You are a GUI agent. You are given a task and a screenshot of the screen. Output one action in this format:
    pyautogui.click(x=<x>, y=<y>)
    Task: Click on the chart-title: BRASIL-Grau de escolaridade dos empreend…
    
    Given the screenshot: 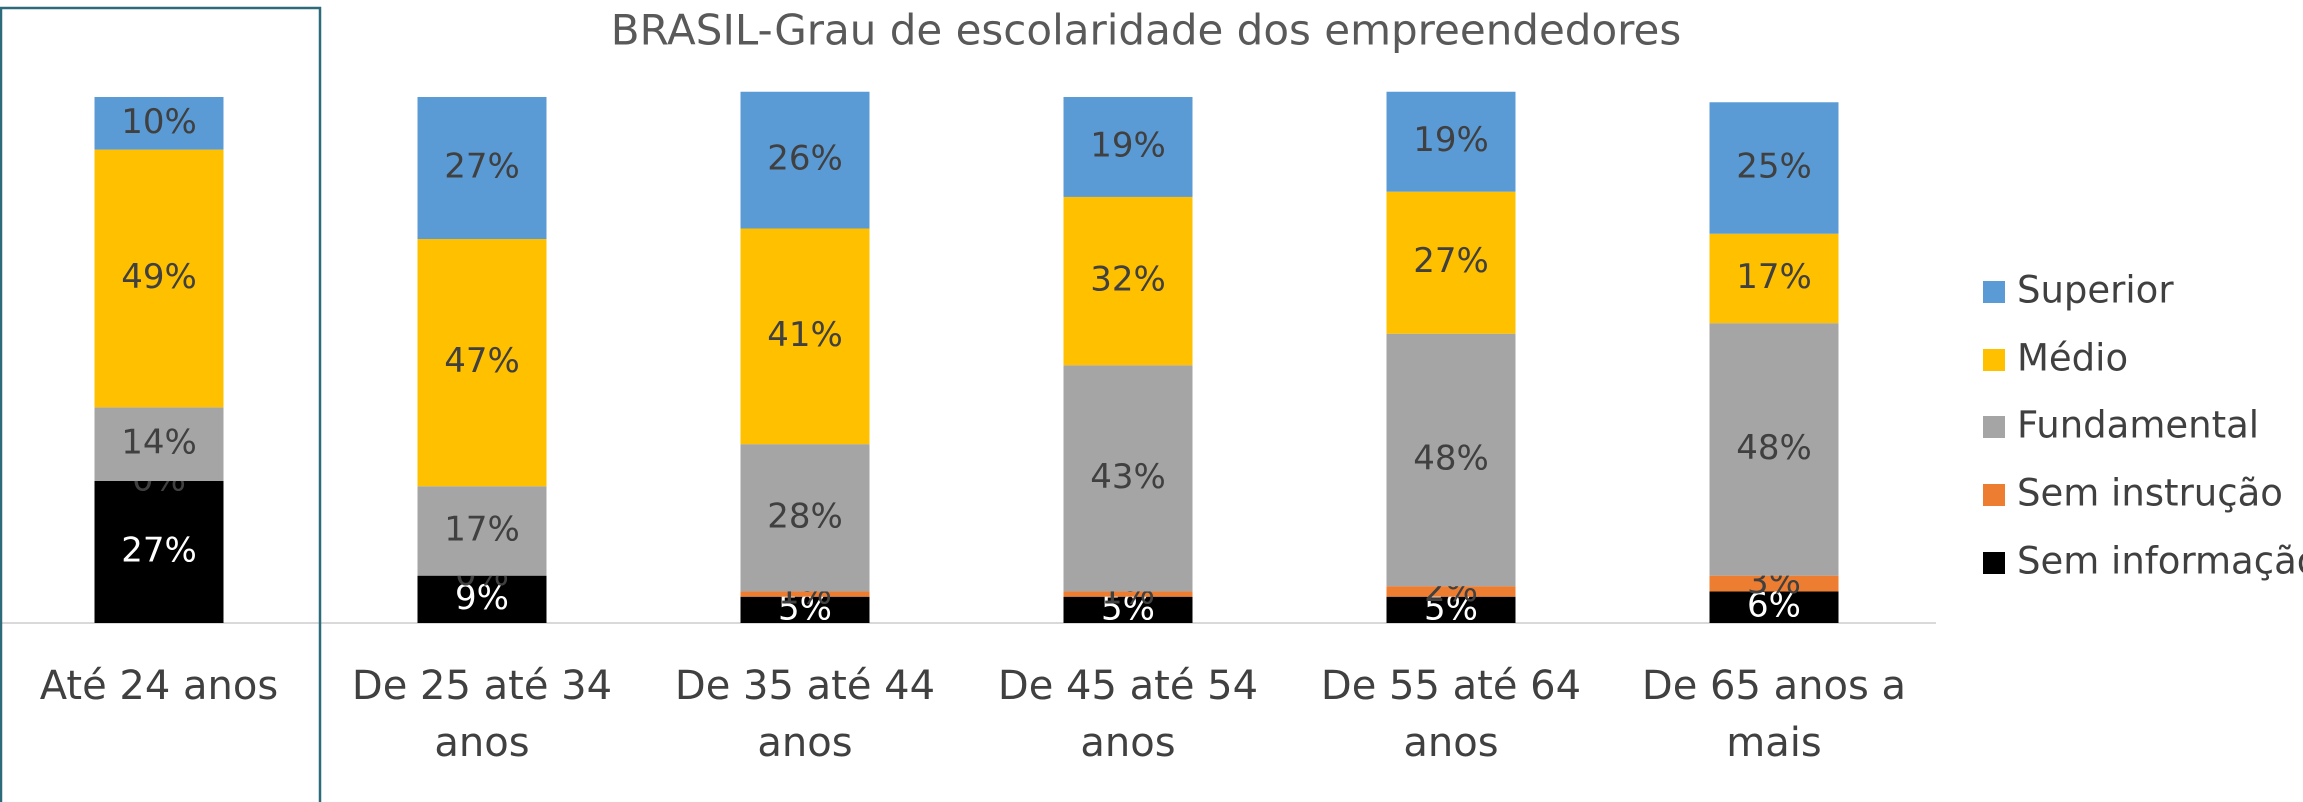 What is the action you would take?
    pyautogui.click(x=1146, y=30)
    